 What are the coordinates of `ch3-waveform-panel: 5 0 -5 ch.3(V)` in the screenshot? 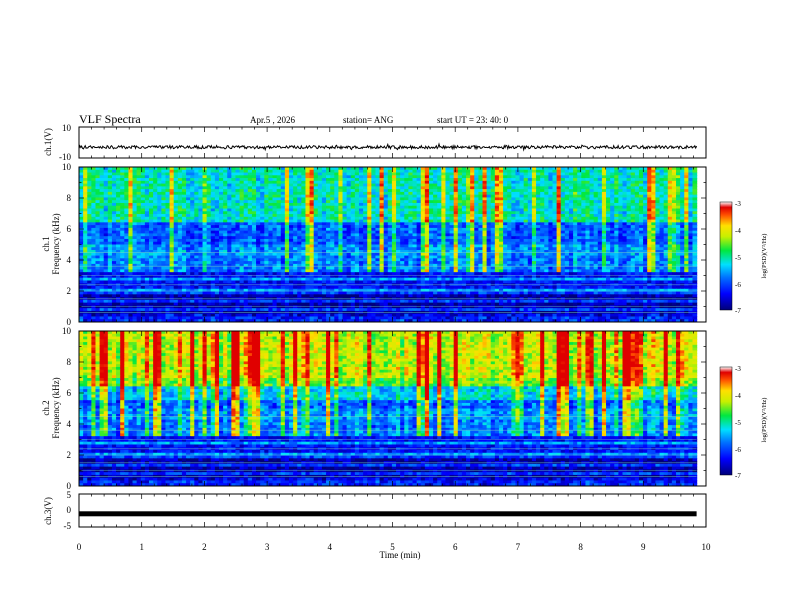 It's located at (375, 510).